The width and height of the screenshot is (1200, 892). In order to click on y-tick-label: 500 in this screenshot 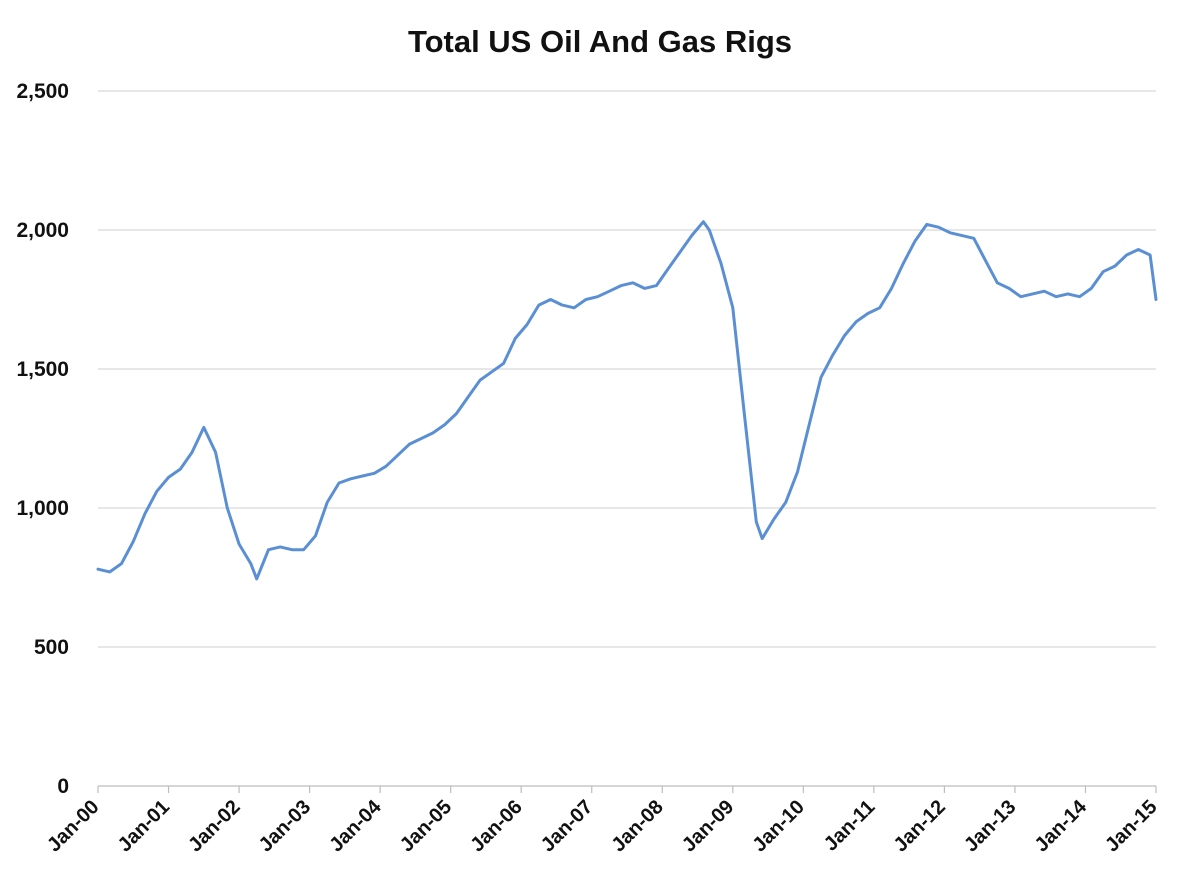, I will do `click(51, 647)`.